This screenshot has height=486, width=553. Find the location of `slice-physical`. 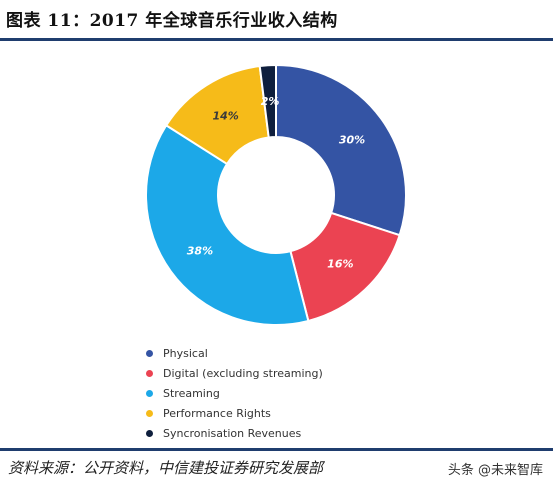

slice-physical is located at coordinates (341, 150).